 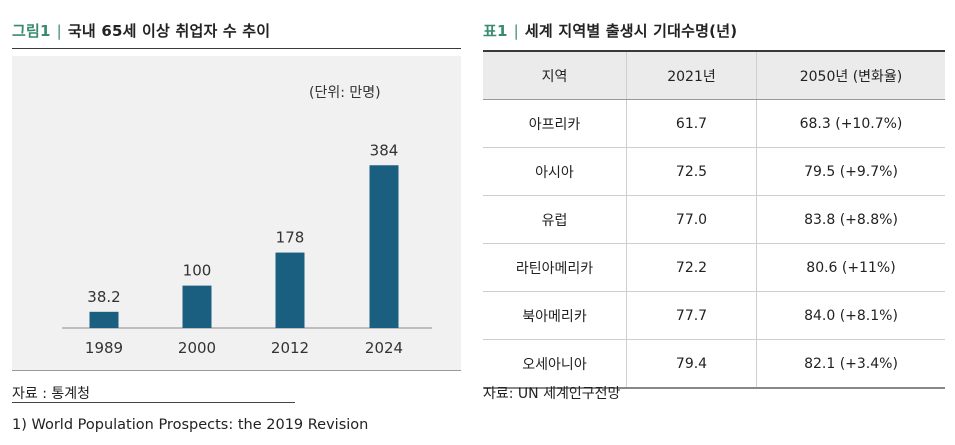 What do you see at coordinates (555, 171) in the screenshot?
I see `region-cell: 아시아` at bounding box center [555, 171].